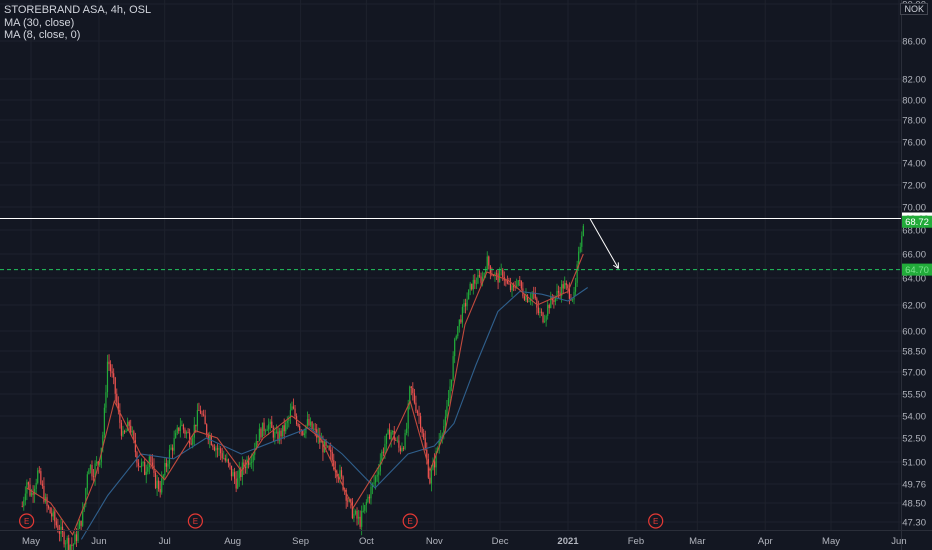 This screenshot has height=550, width=932. What do you see at coordinates (78, 10) in the screenshot?
I see `legend-symbol: STOREBRAND ASA, 4h, OSL` at bounding box center [78, 10].